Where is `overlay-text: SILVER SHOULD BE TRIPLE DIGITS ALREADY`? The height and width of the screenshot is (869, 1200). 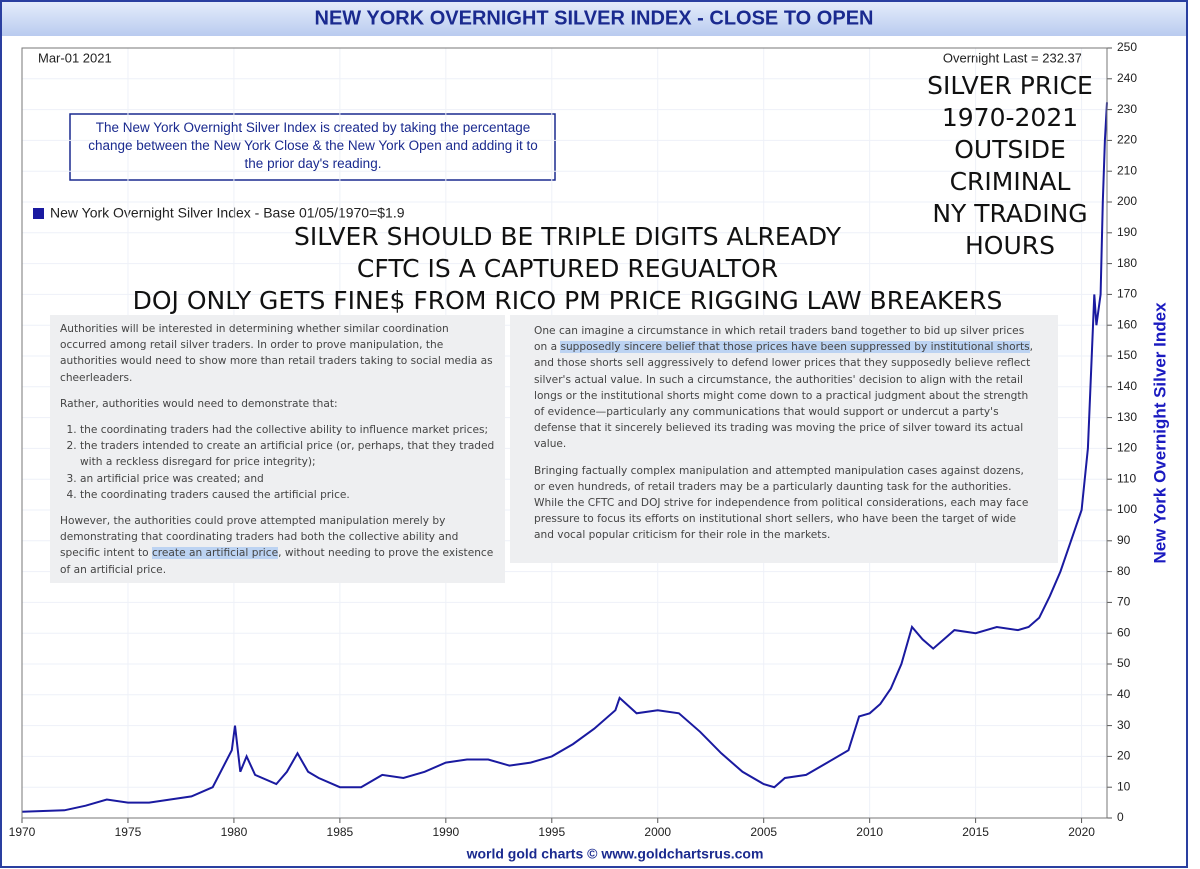
overlay-text: SILVER SHOULD BE TRIPLE DIGITS ALREADY is located at coordinates (567, 236).